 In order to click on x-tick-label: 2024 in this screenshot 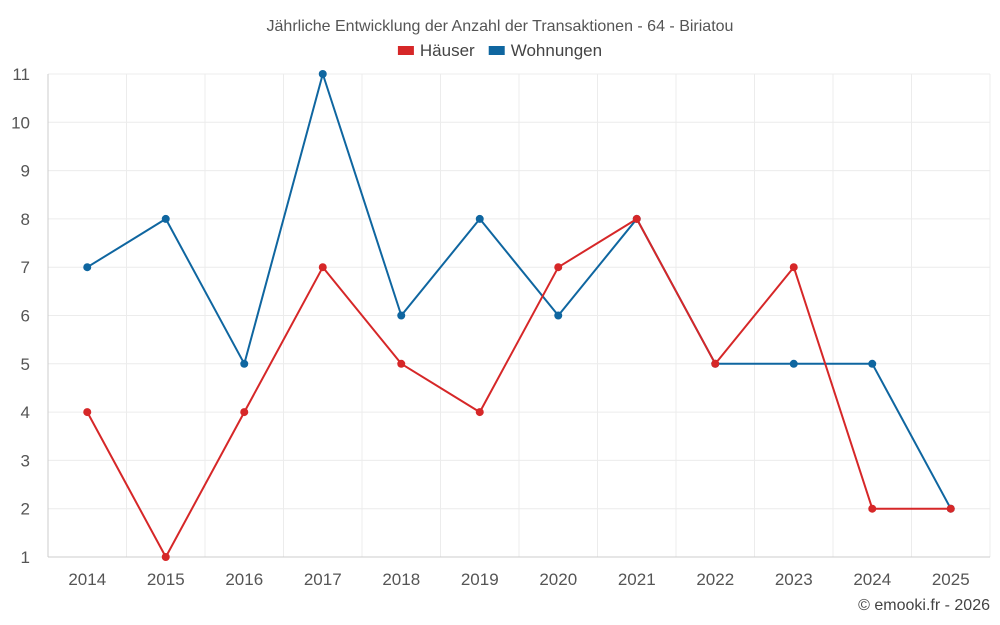, I will do `click(872, 579)`.